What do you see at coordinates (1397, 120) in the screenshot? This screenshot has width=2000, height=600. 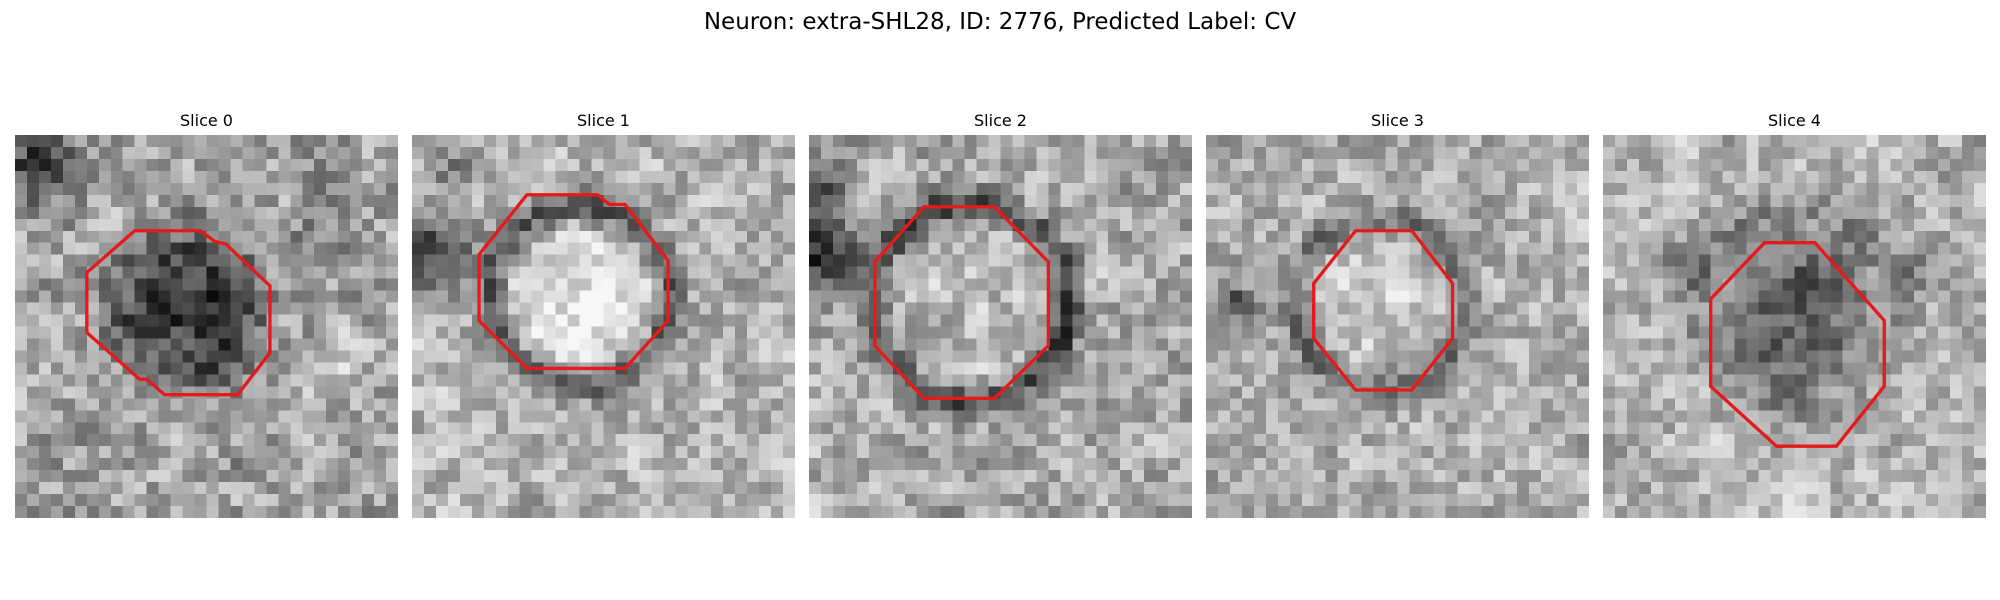 I see `slice-title-3: Slice 3` at bounding box center [1397, 120].